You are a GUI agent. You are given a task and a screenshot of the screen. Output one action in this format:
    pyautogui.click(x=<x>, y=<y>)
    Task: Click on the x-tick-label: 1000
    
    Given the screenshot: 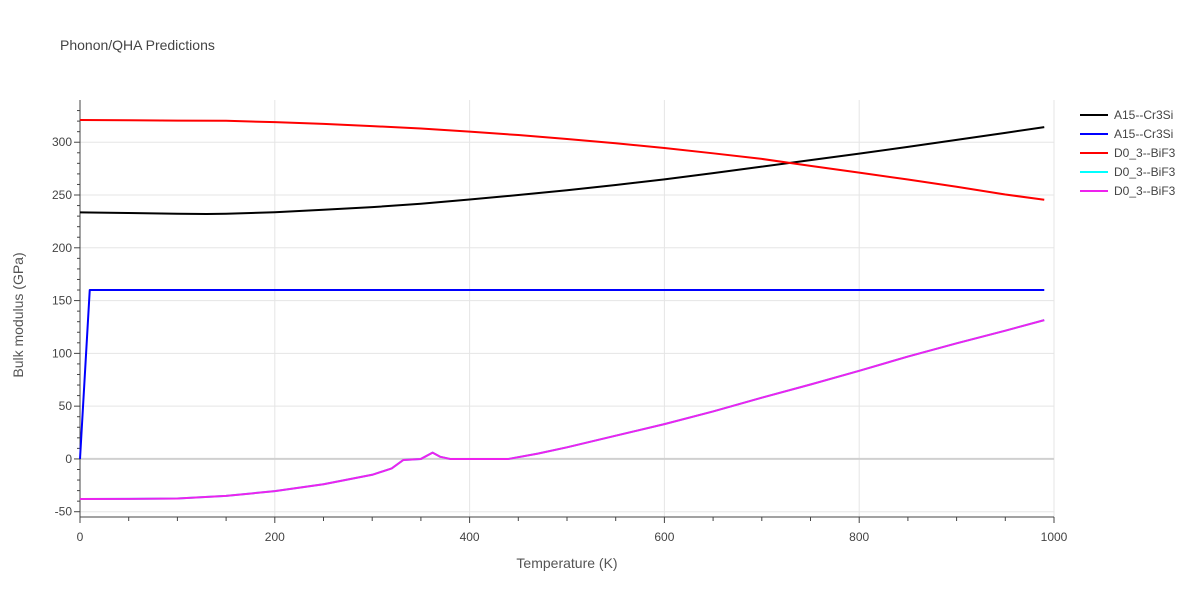 What is the action you would take?
    pyautogui.click(x=1054, y=537)
    